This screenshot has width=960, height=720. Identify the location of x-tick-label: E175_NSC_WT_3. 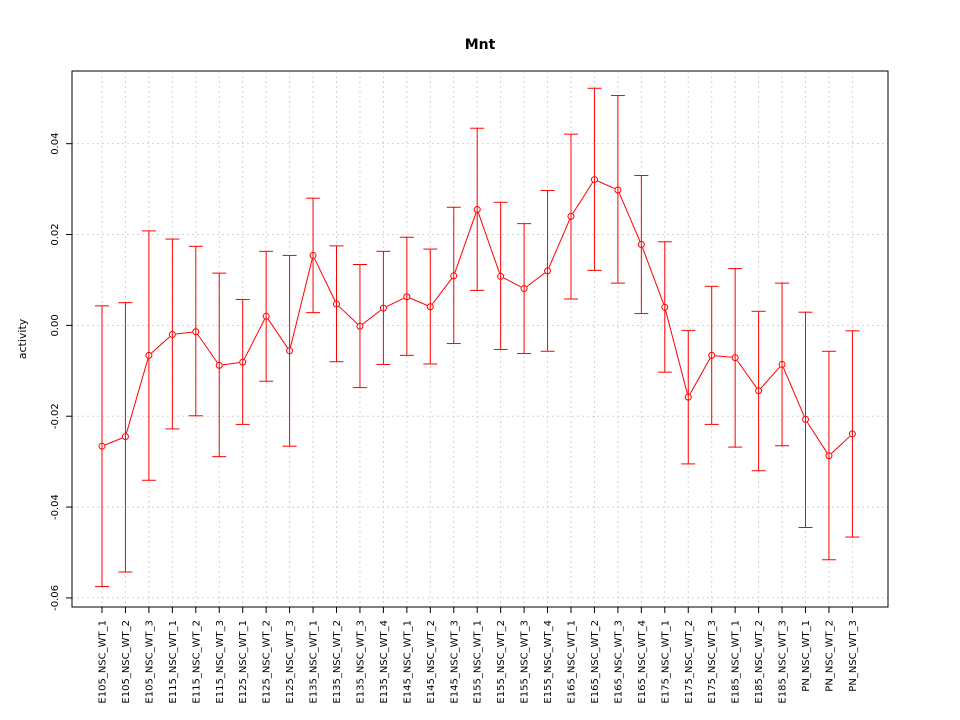
(712, 662).